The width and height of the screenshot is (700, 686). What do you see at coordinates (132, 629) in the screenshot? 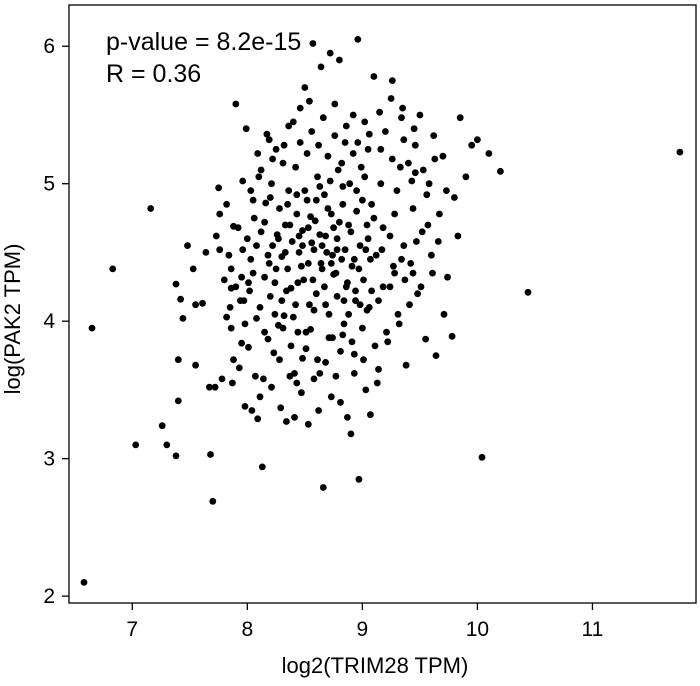
I see `x-tick-label: 7` at bounding box center [132, 629].